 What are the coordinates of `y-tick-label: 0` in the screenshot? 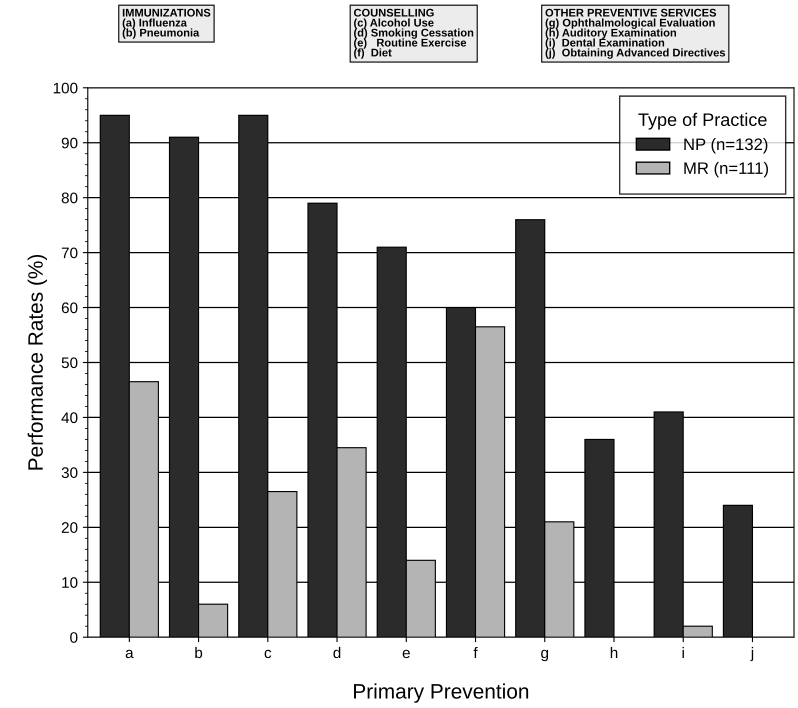 It's located at (74, 637).